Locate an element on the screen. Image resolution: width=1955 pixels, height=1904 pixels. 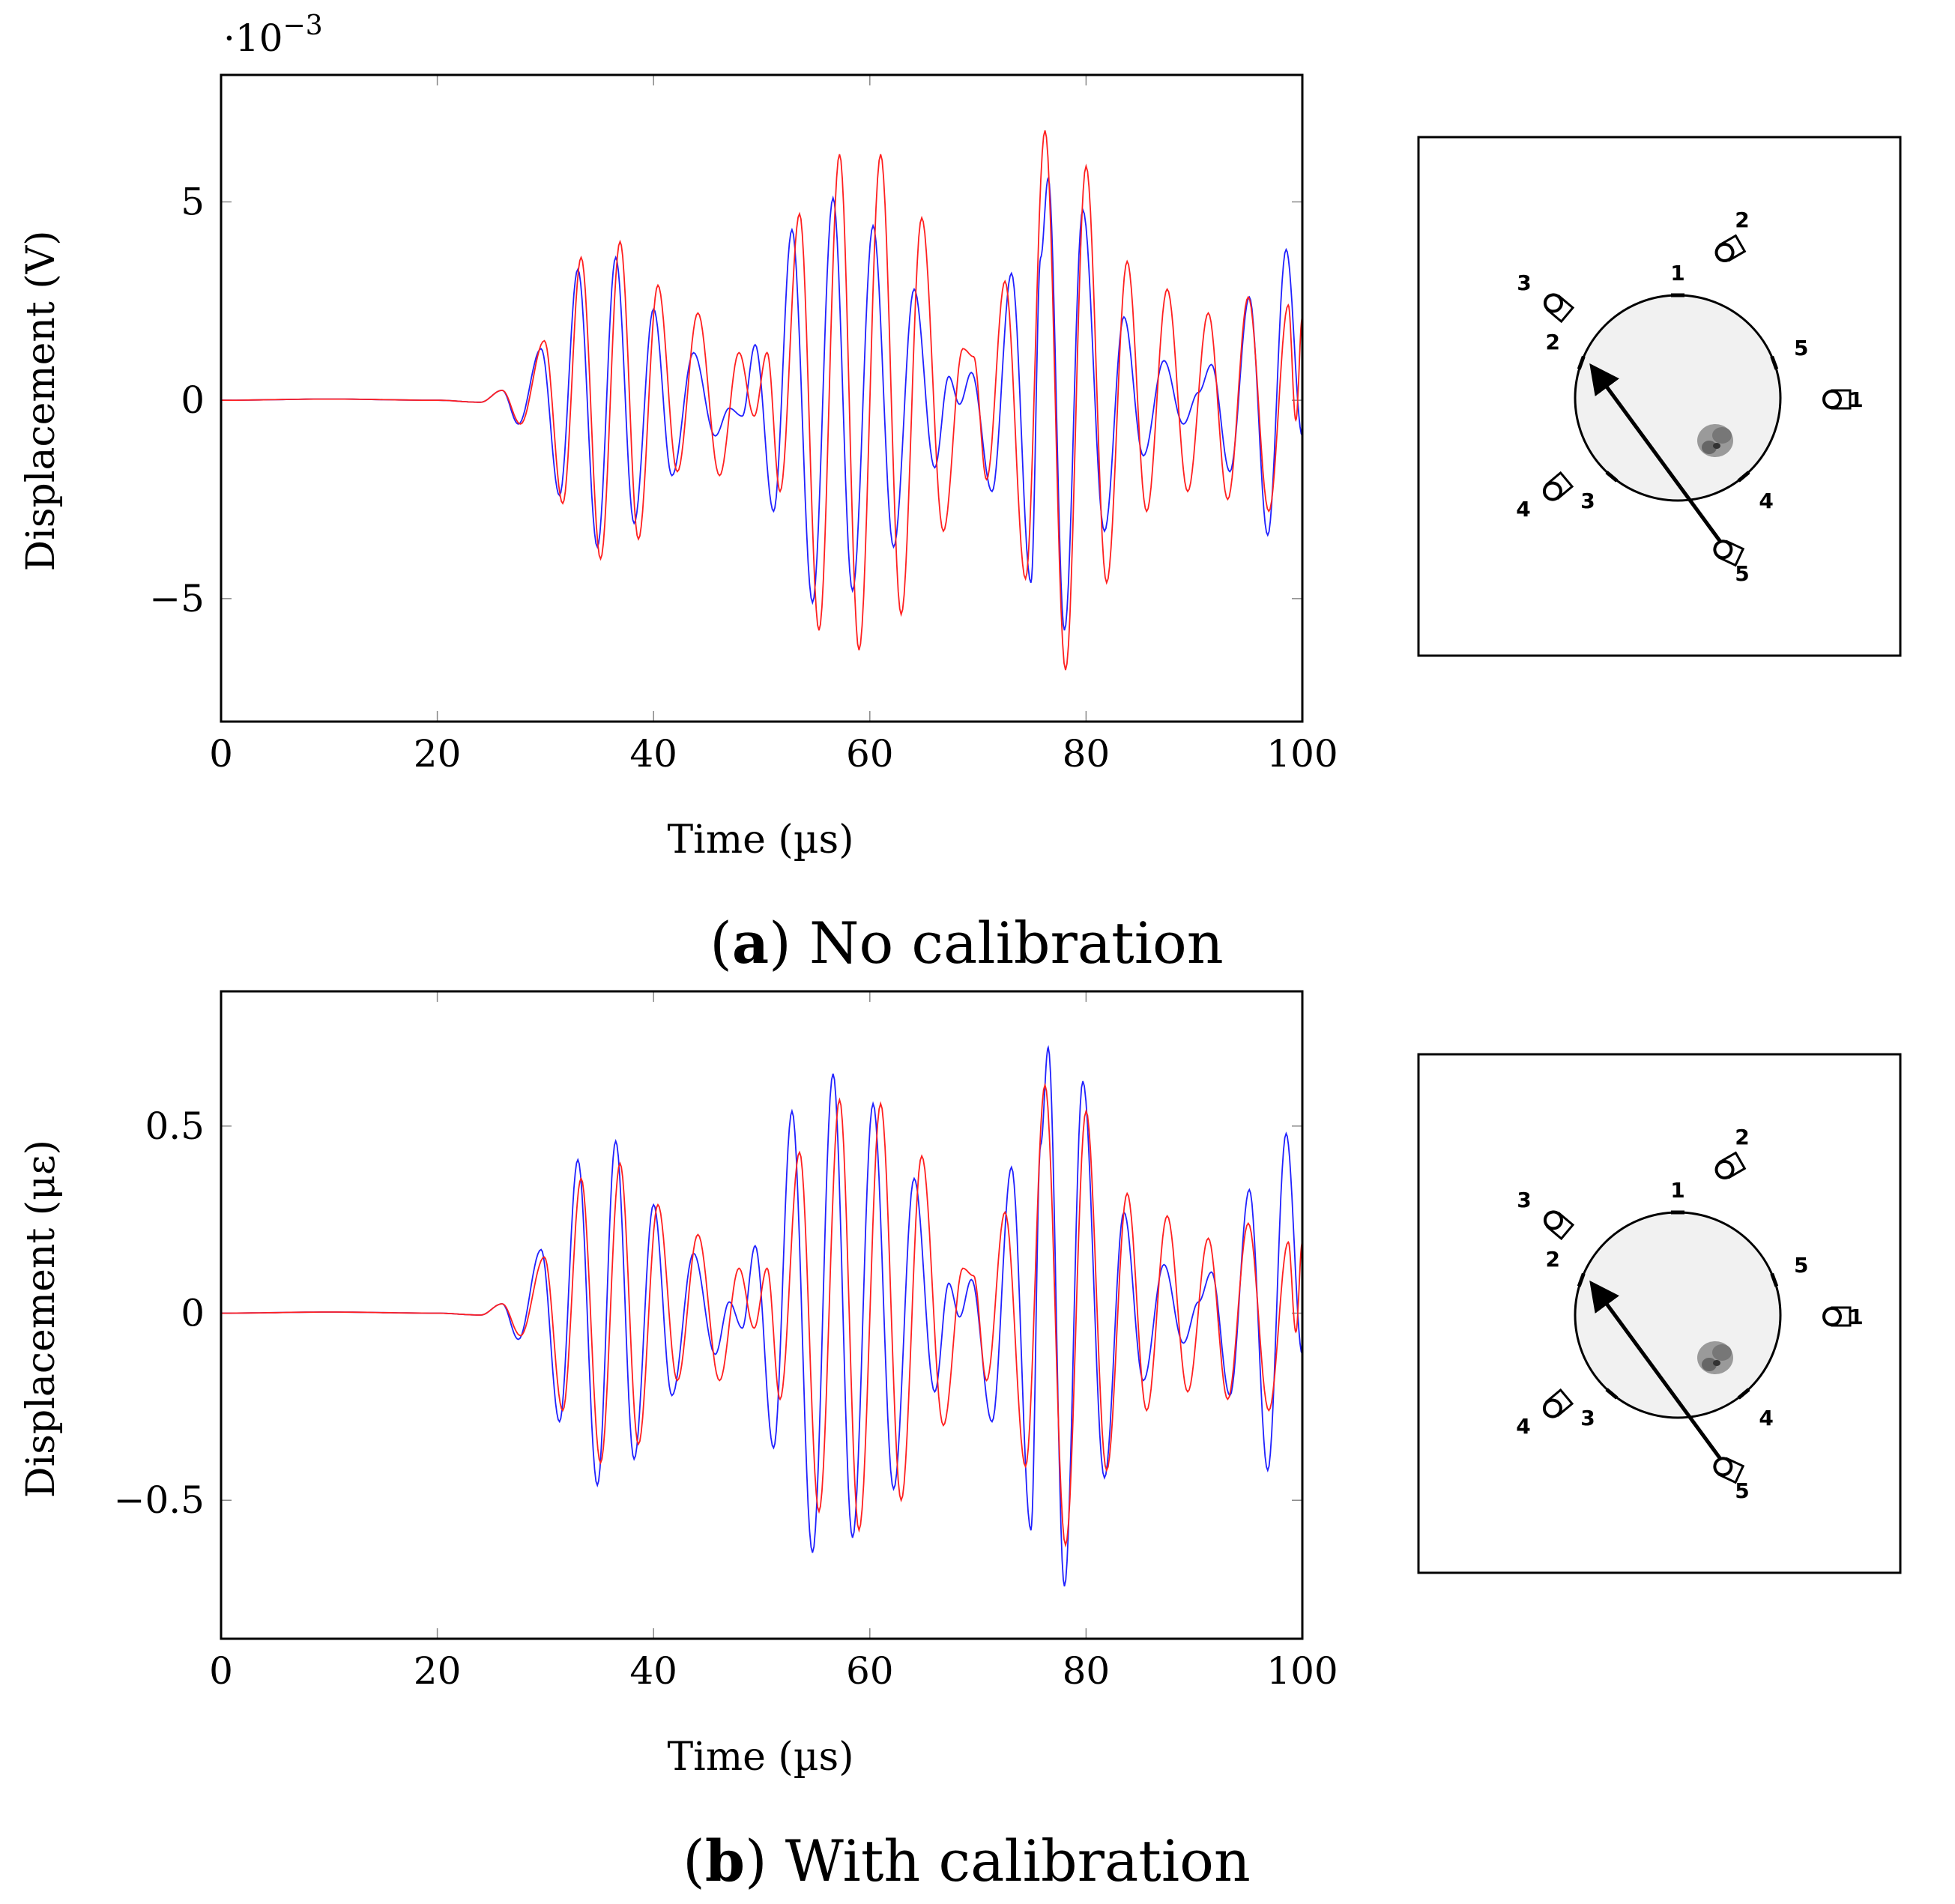
diagram-b-damage-spot is located at coordinates (1715, 1357).